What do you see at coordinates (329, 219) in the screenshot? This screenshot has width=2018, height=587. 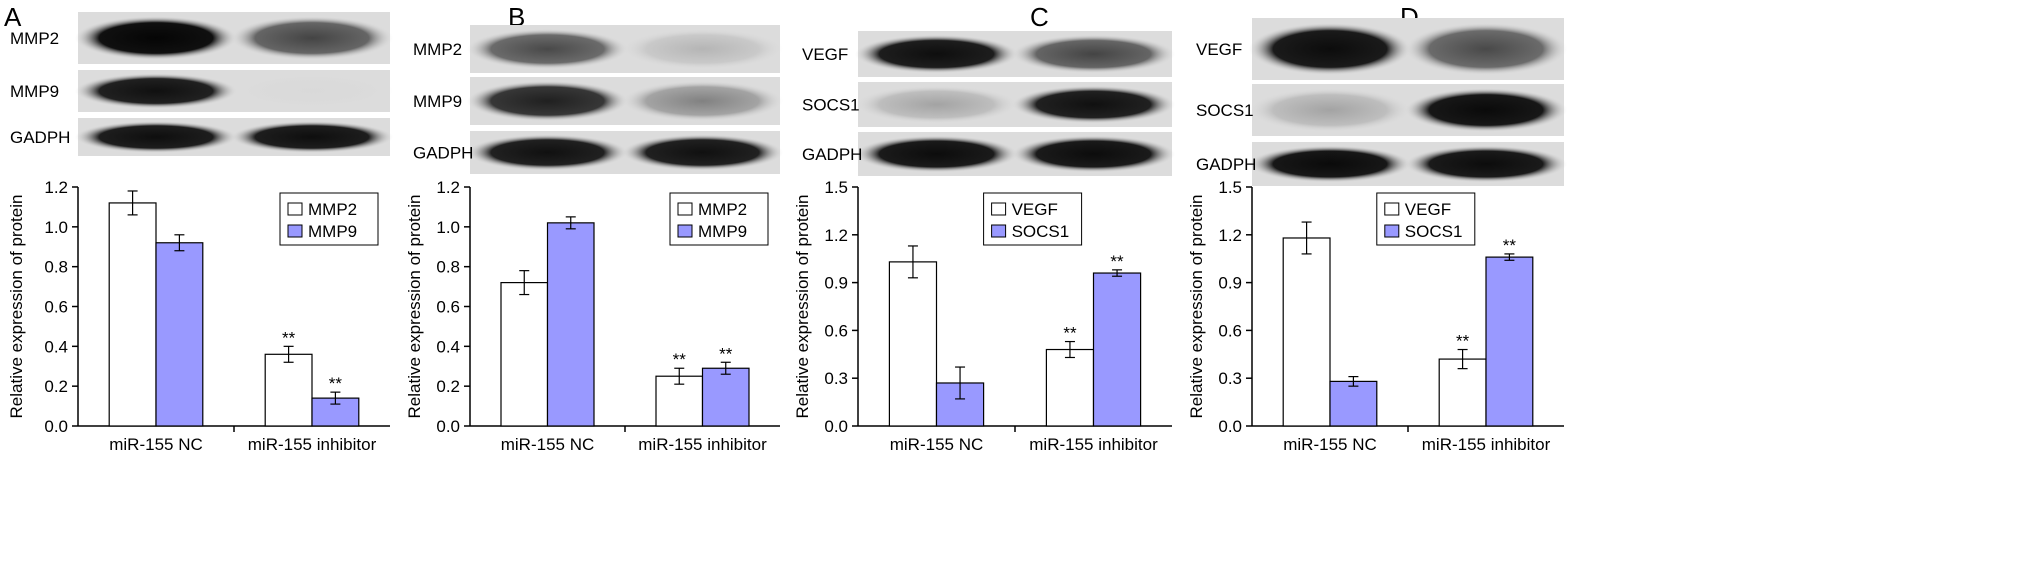 I see `legend: MMP2 MMP9` at bounding box center [329, 219].